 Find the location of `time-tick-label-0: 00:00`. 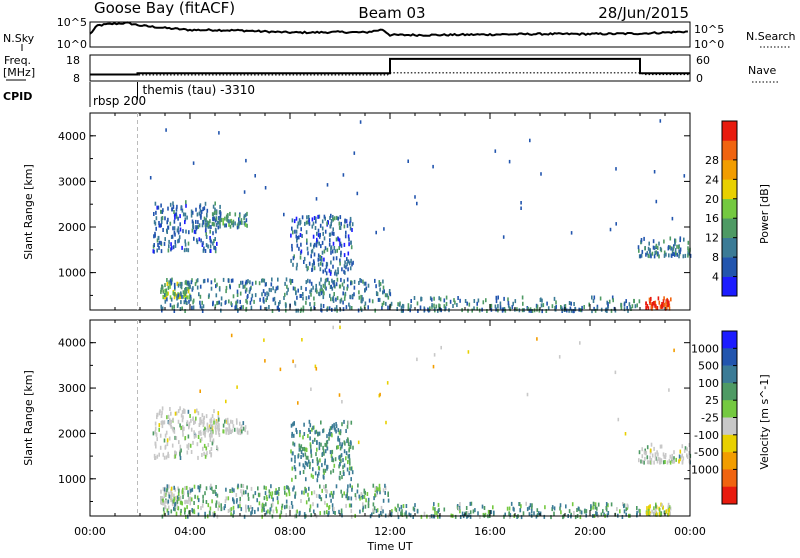

time-tick-label-0: 00:00 is located at coordinates (90, 531).